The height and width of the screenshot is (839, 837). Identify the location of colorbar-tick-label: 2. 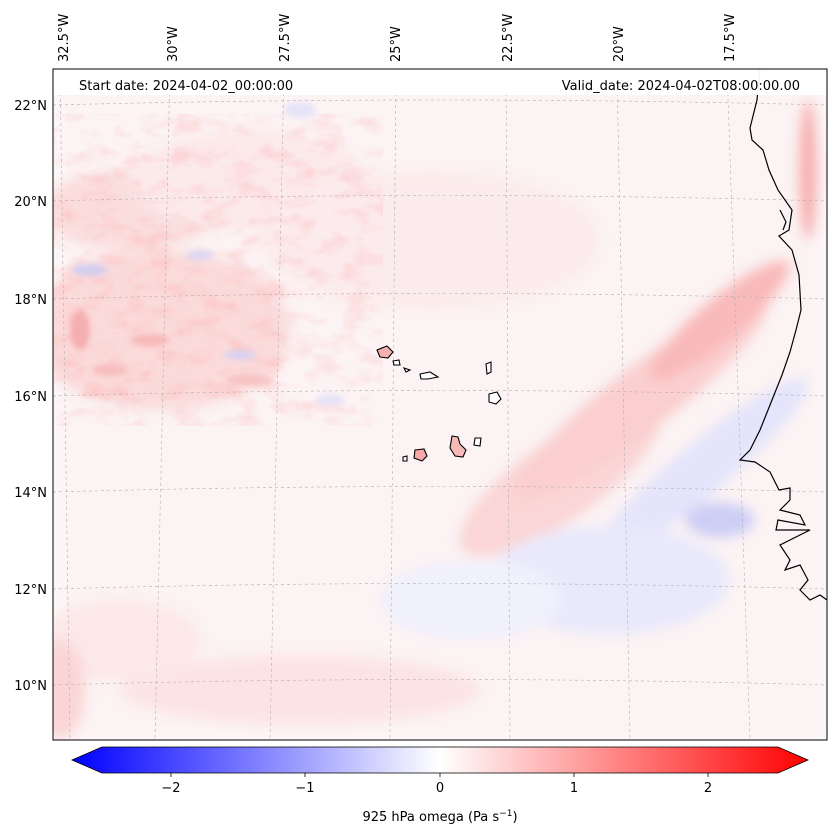
(708, 788).